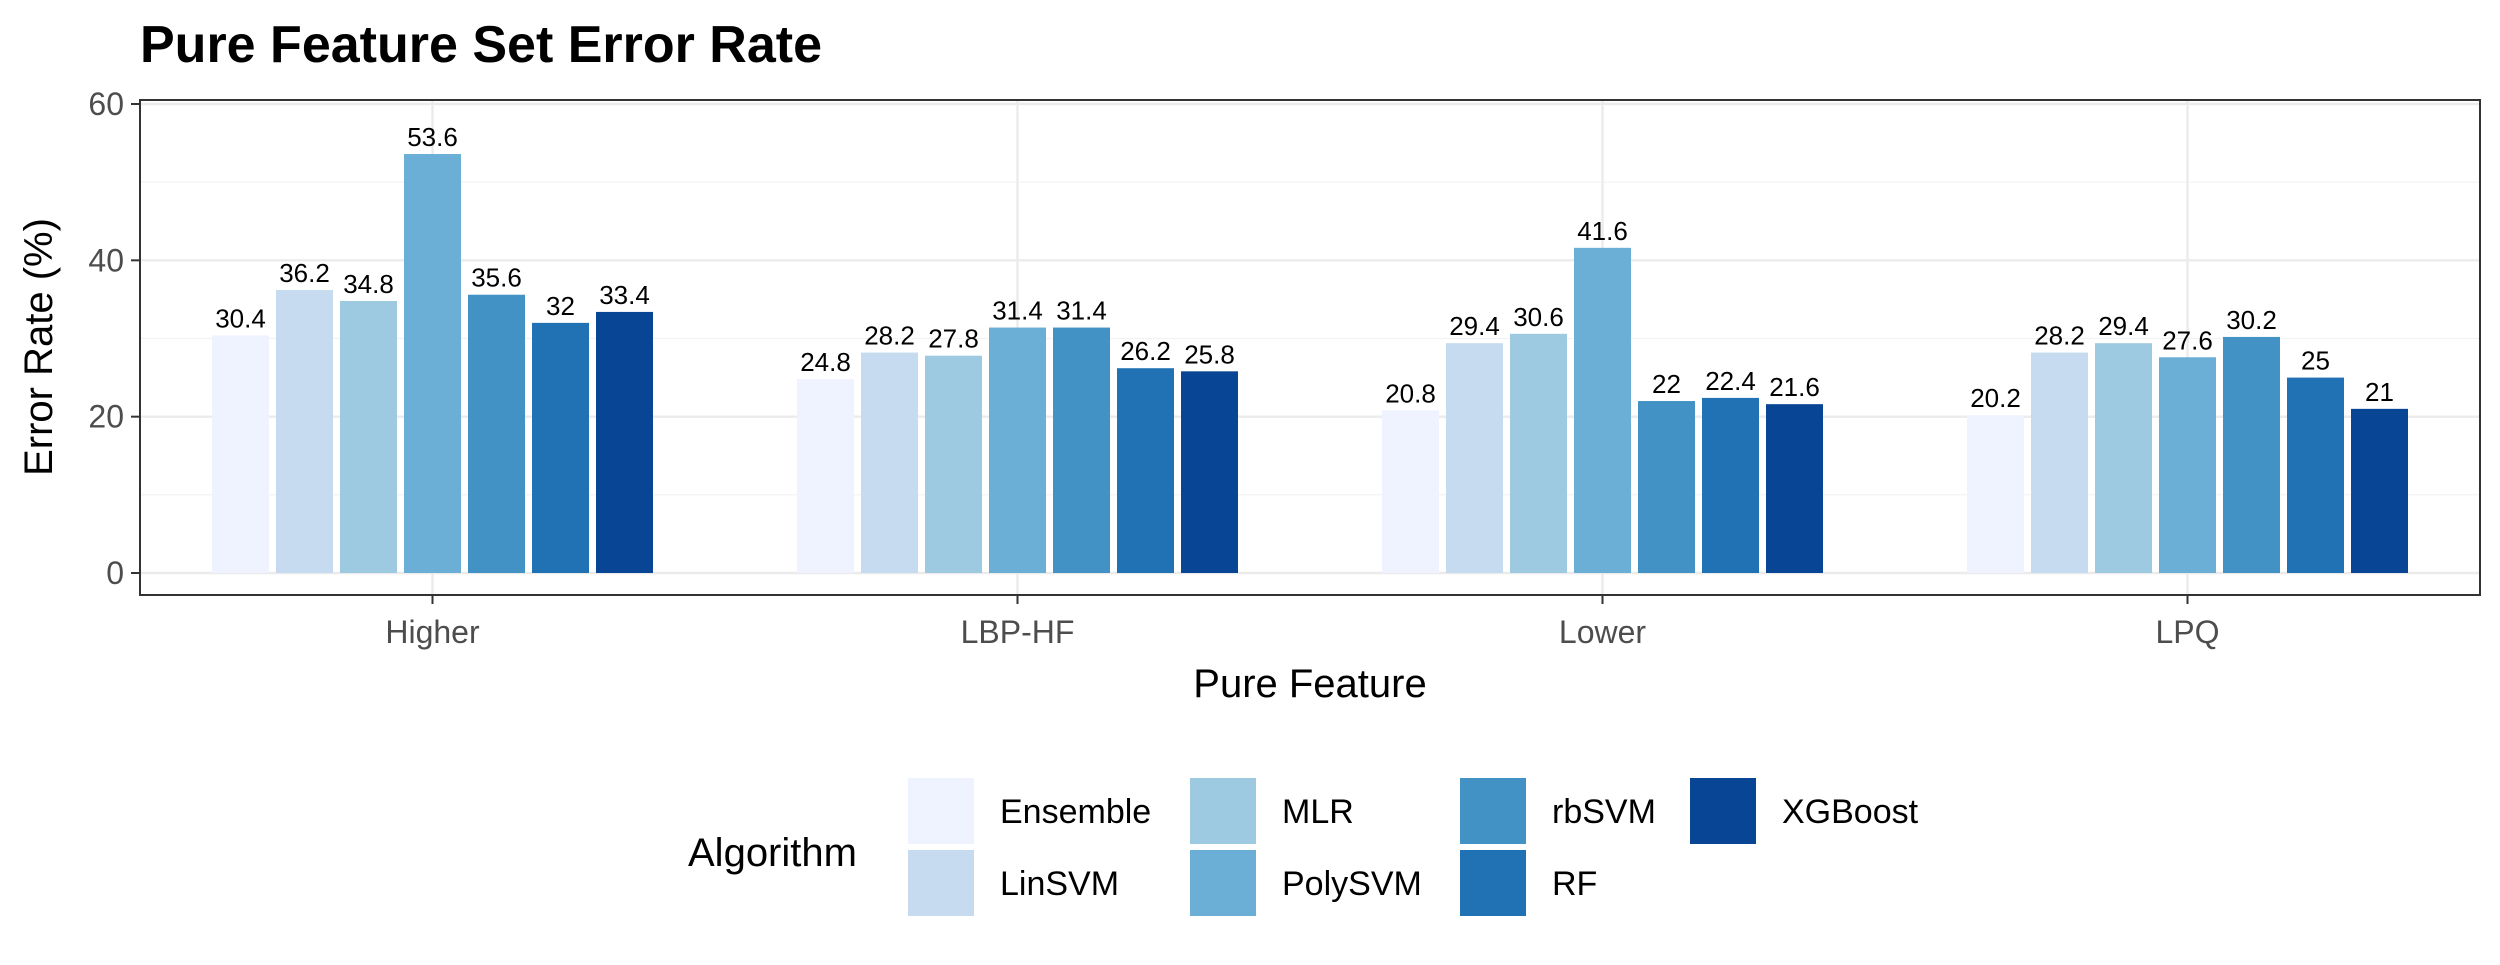 This screenshot has width=2500, height=965. What do you see at coordinates (1145, 470) in the screenshot?
I see `bar-rf-lbp-hf` at bounding box center [1145, 470].